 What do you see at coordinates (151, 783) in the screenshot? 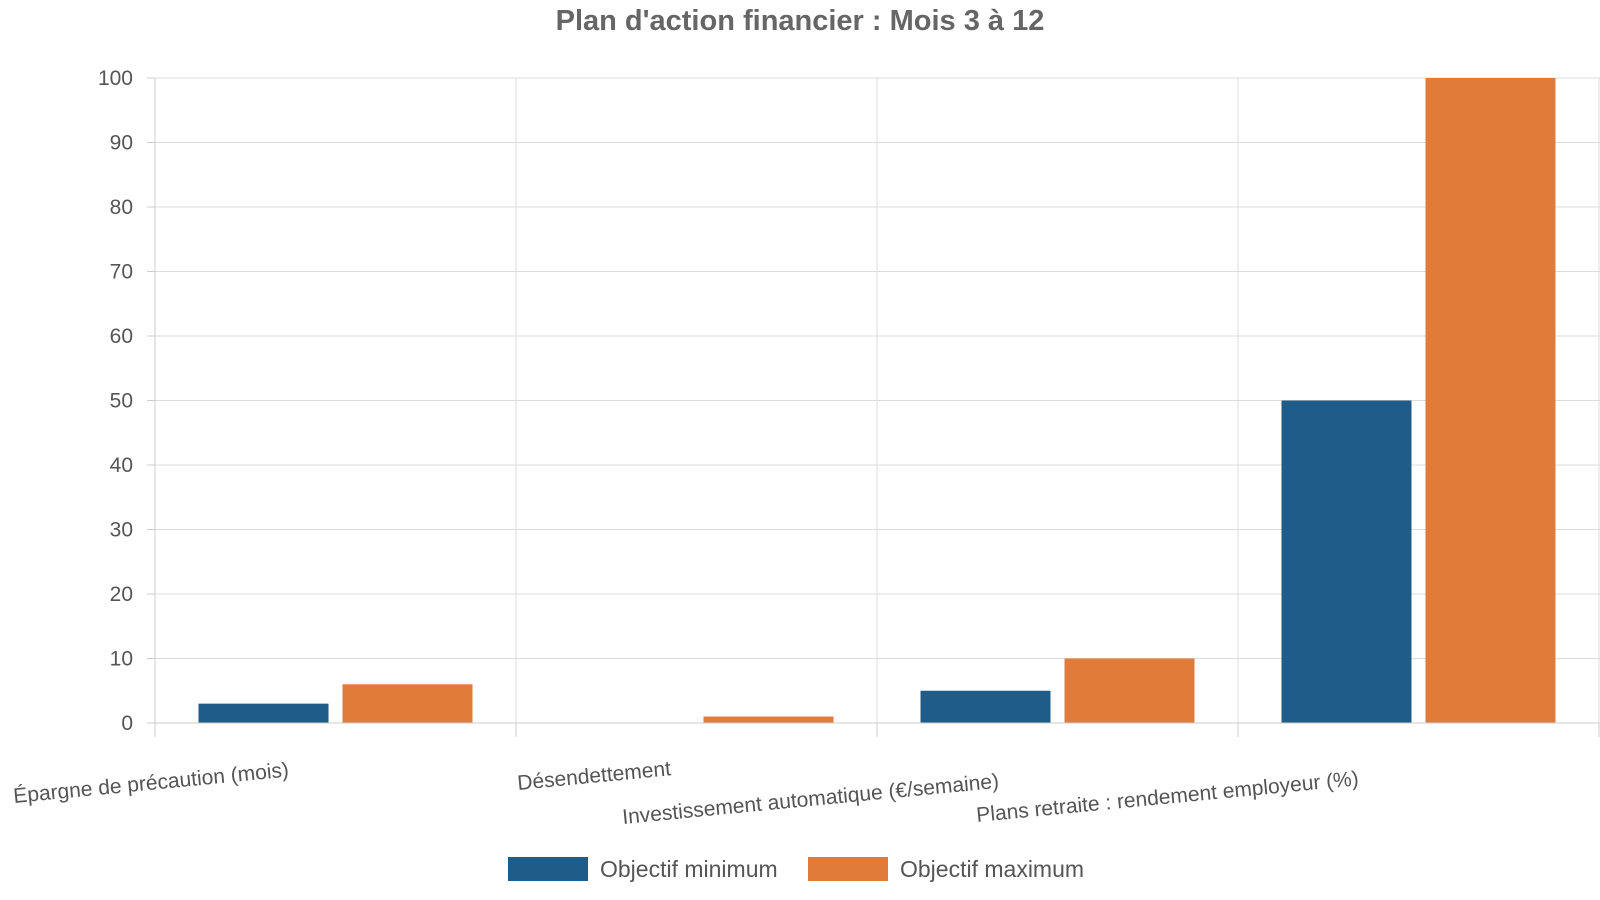
I see `x-category-label: Épargne de précaution (mois)` at bounding box center [151, 783].